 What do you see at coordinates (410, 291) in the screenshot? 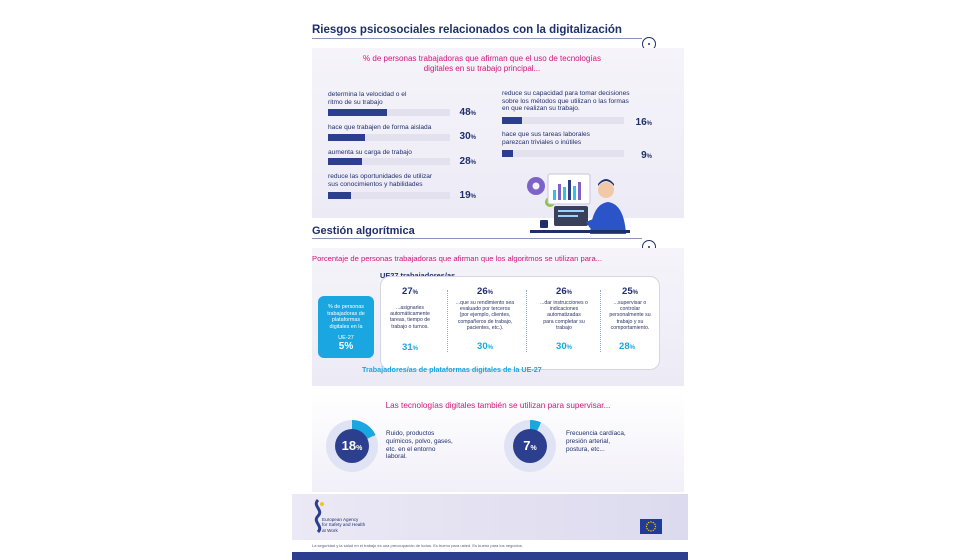
I see `eu27-value: 27%` at bounding box center [410, 291].